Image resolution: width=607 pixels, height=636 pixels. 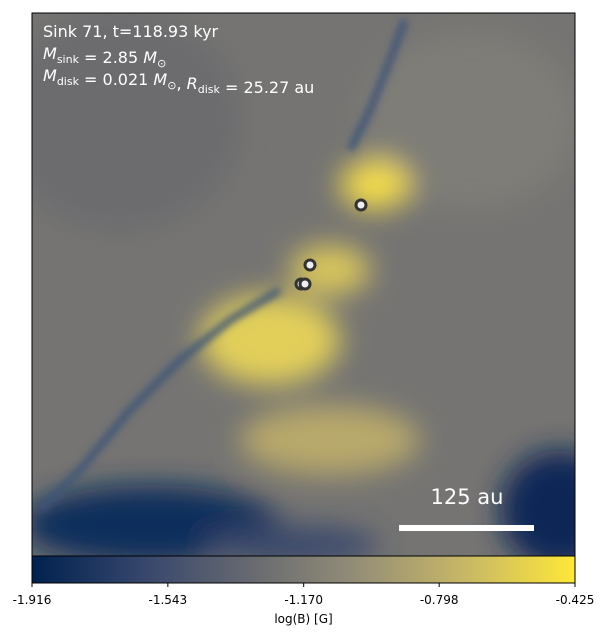 I want to click on colorbar-tick-label: -1.543, so click(x=167, y=600).